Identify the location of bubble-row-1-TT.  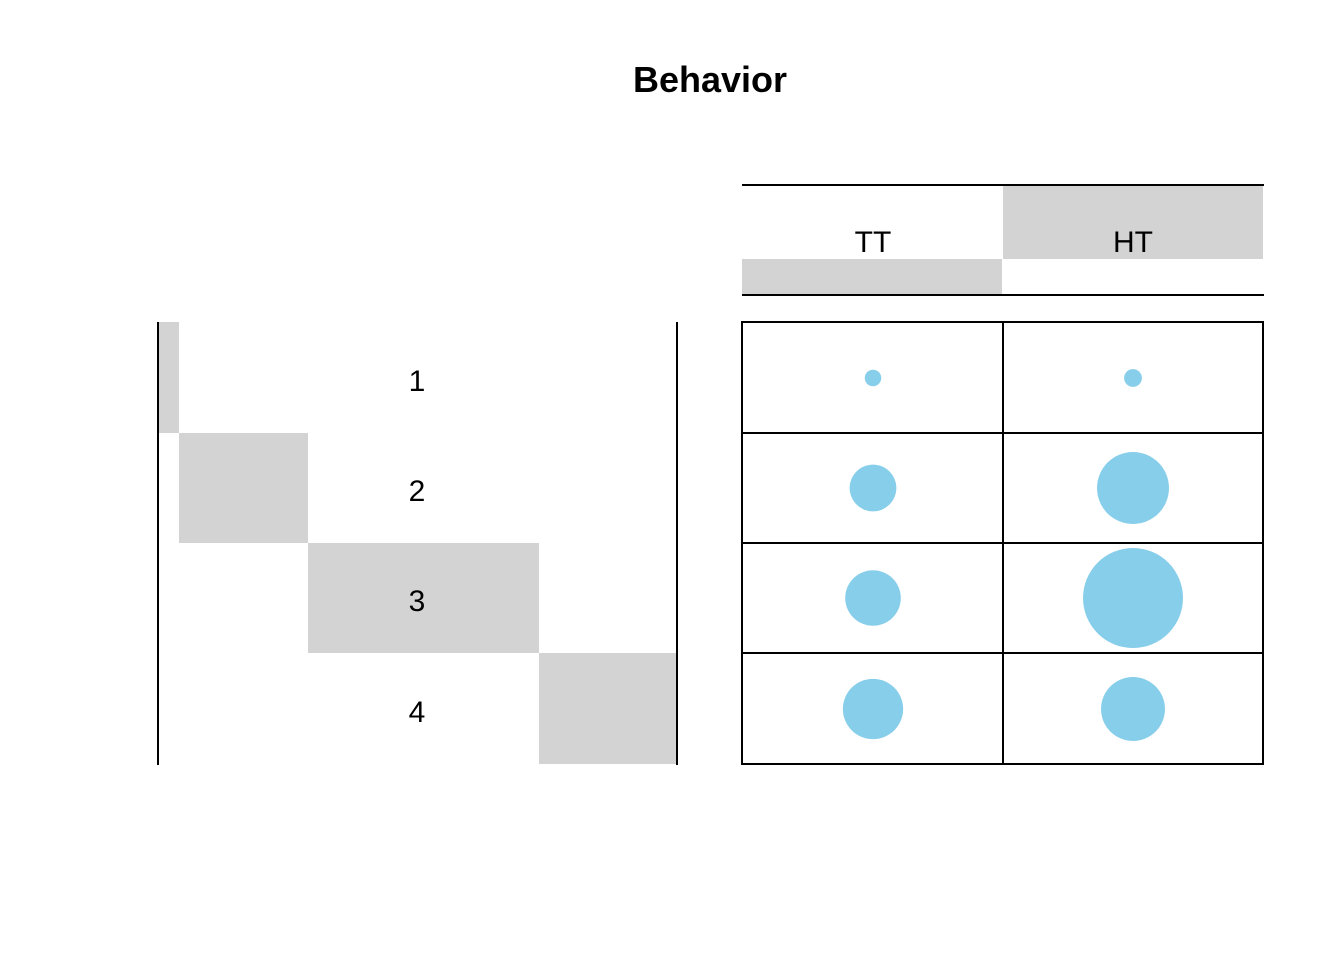
(873, 378).